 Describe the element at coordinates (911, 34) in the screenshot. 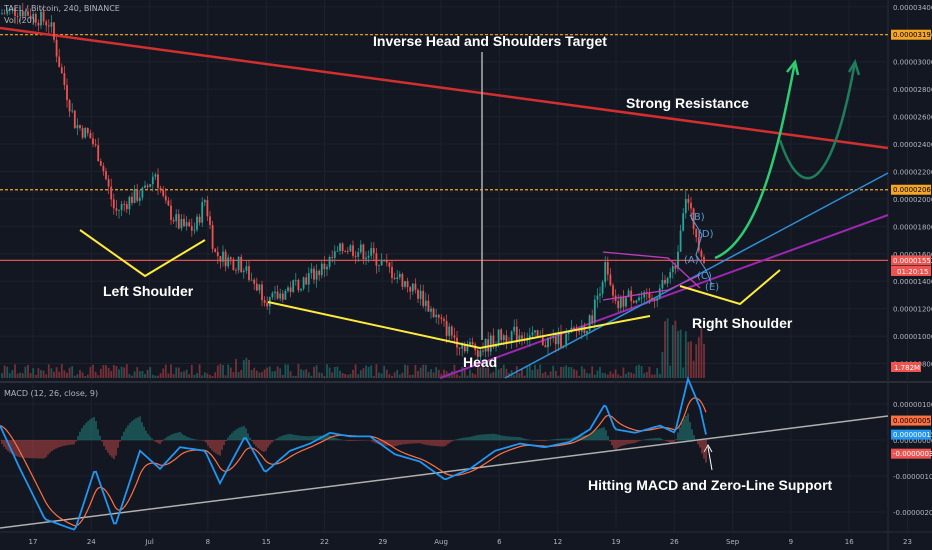

I see `level-tag-1: 0.00003197` at that location.